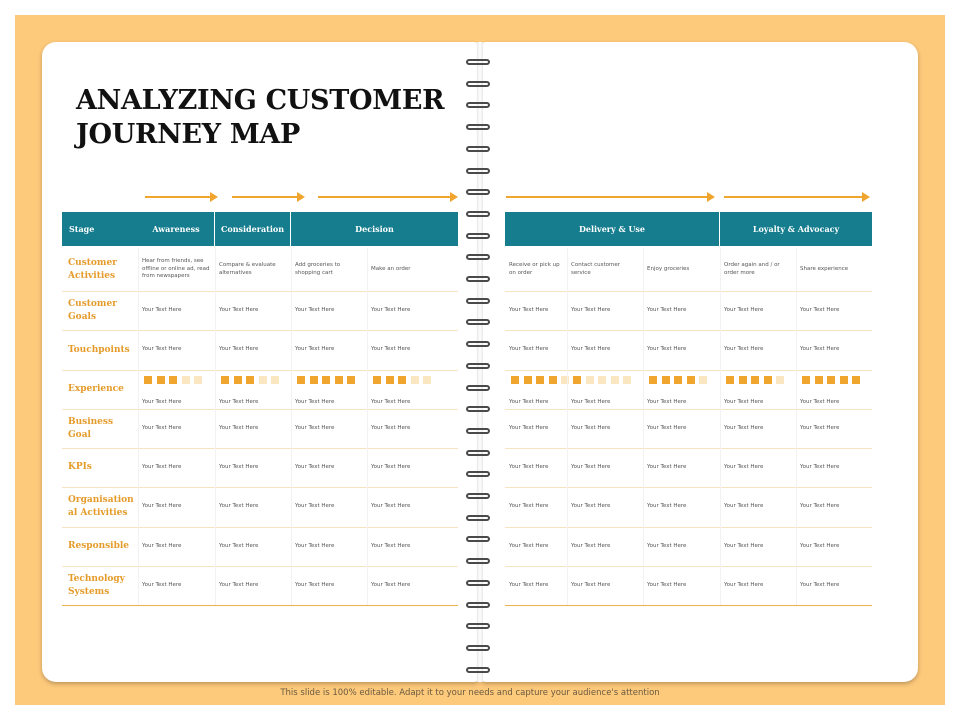 This screenshot has width=960, height=720. I want to click on header-consideration: Consideration, so click(253, 229).